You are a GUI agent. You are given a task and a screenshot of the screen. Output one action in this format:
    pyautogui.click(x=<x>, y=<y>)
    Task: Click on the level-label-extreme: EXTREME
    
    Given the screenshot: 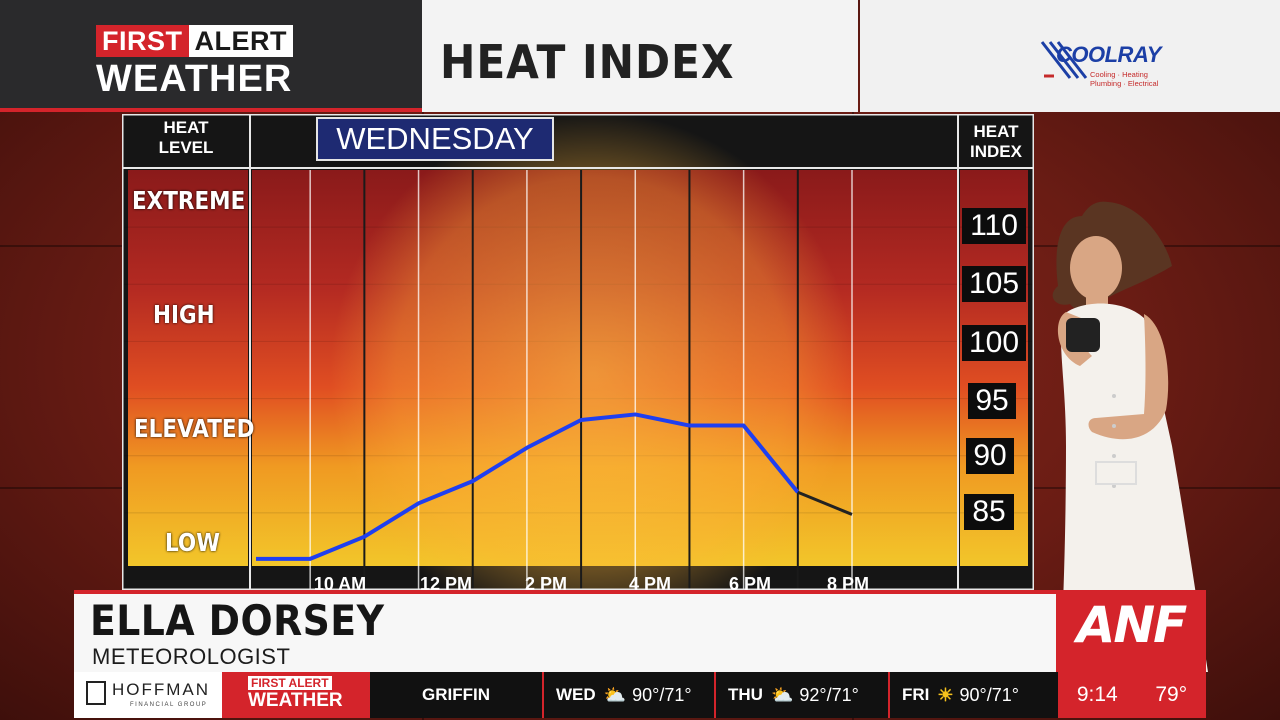 What is the action you would take?
    pyautogui.click(x=189, y=200)
    